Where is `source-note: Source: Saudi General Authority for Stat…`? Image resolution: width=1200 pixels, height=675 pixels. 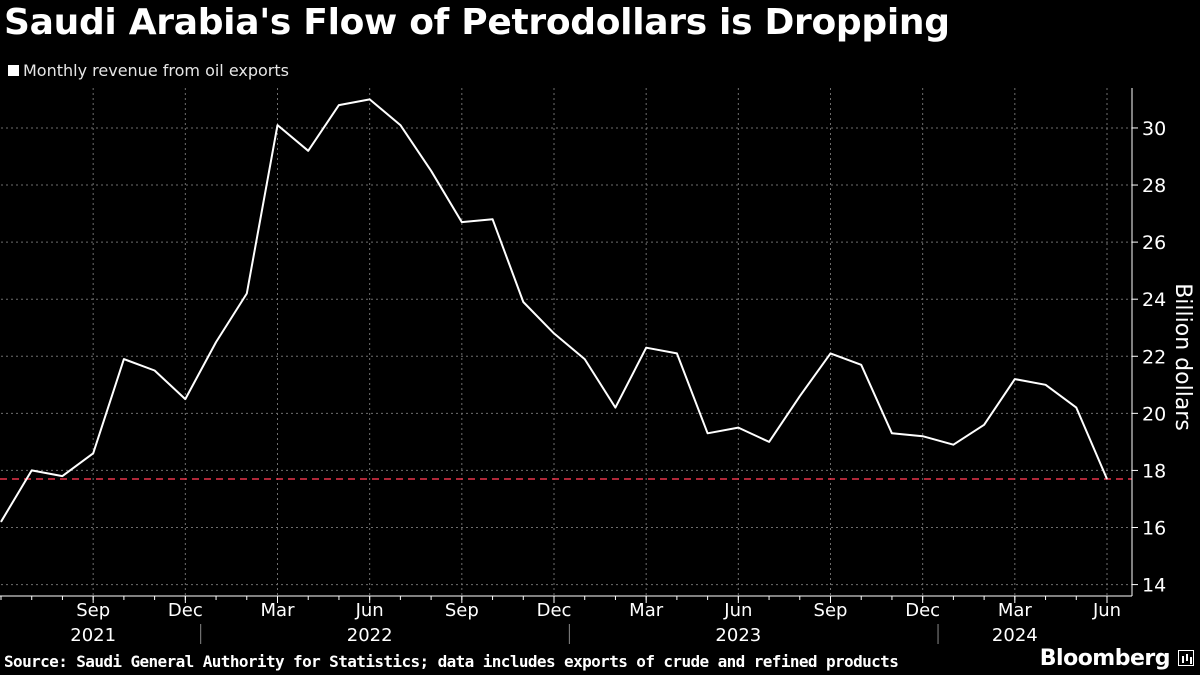
source-note: Source: Saudi General Authority for Stat… is located at coordinates (451, 661).